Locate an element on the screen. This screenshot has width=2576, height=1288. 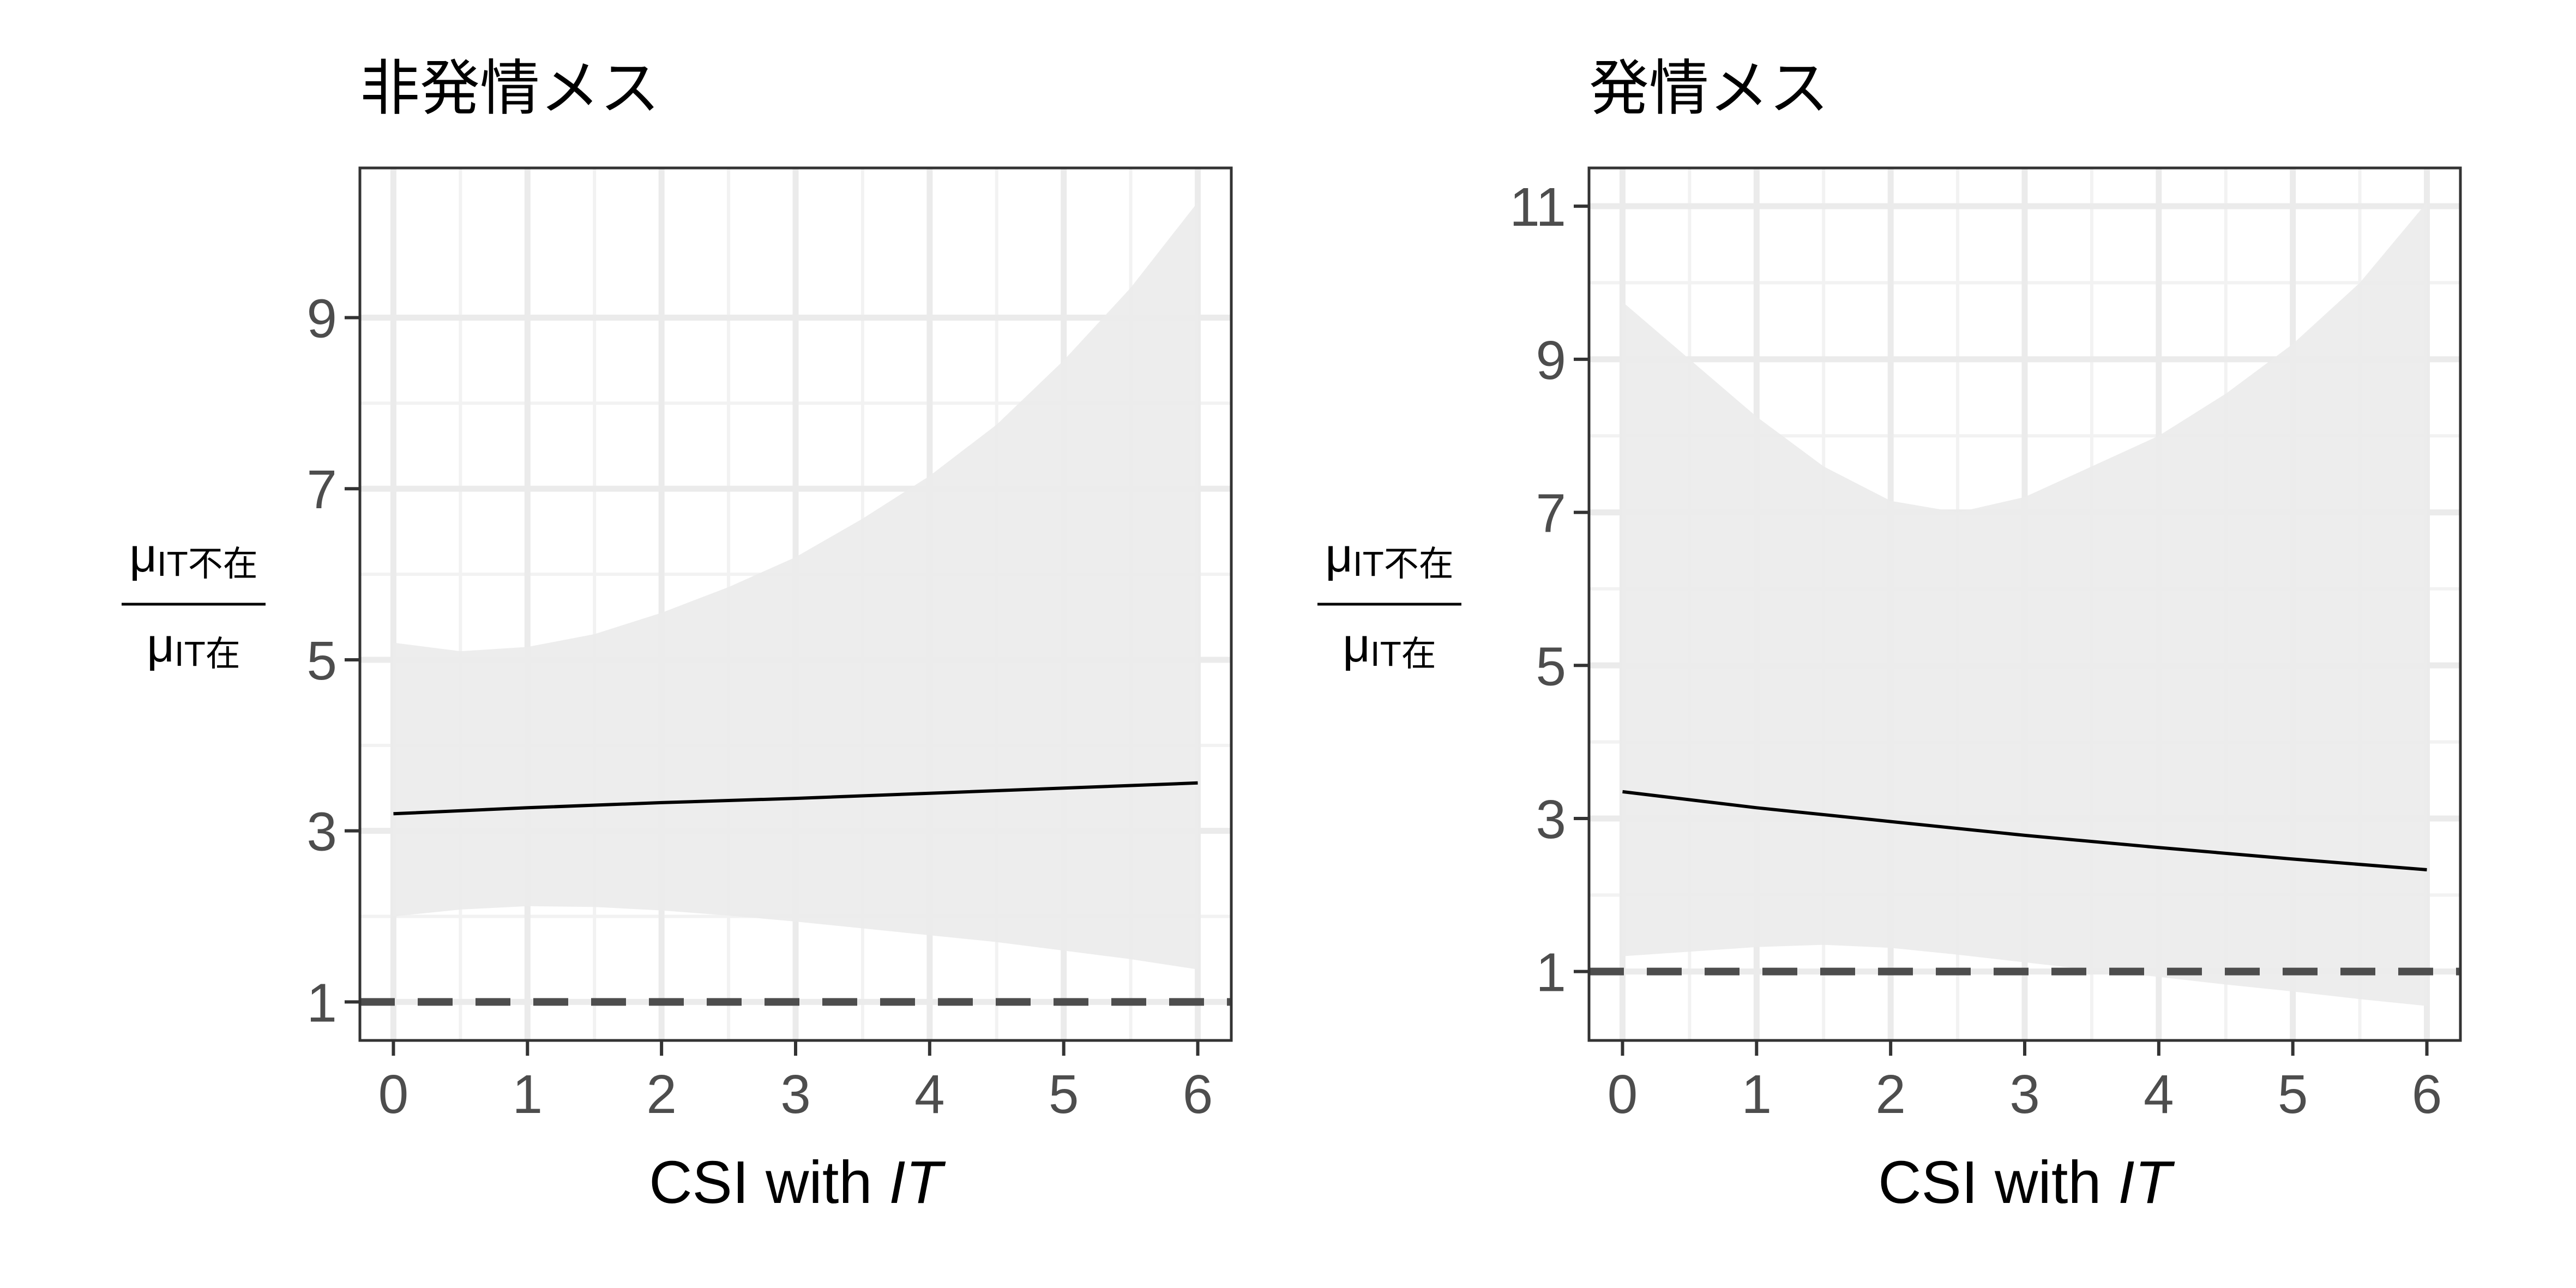
y-tick-label: 11 is located at coordinates (1537, 207).